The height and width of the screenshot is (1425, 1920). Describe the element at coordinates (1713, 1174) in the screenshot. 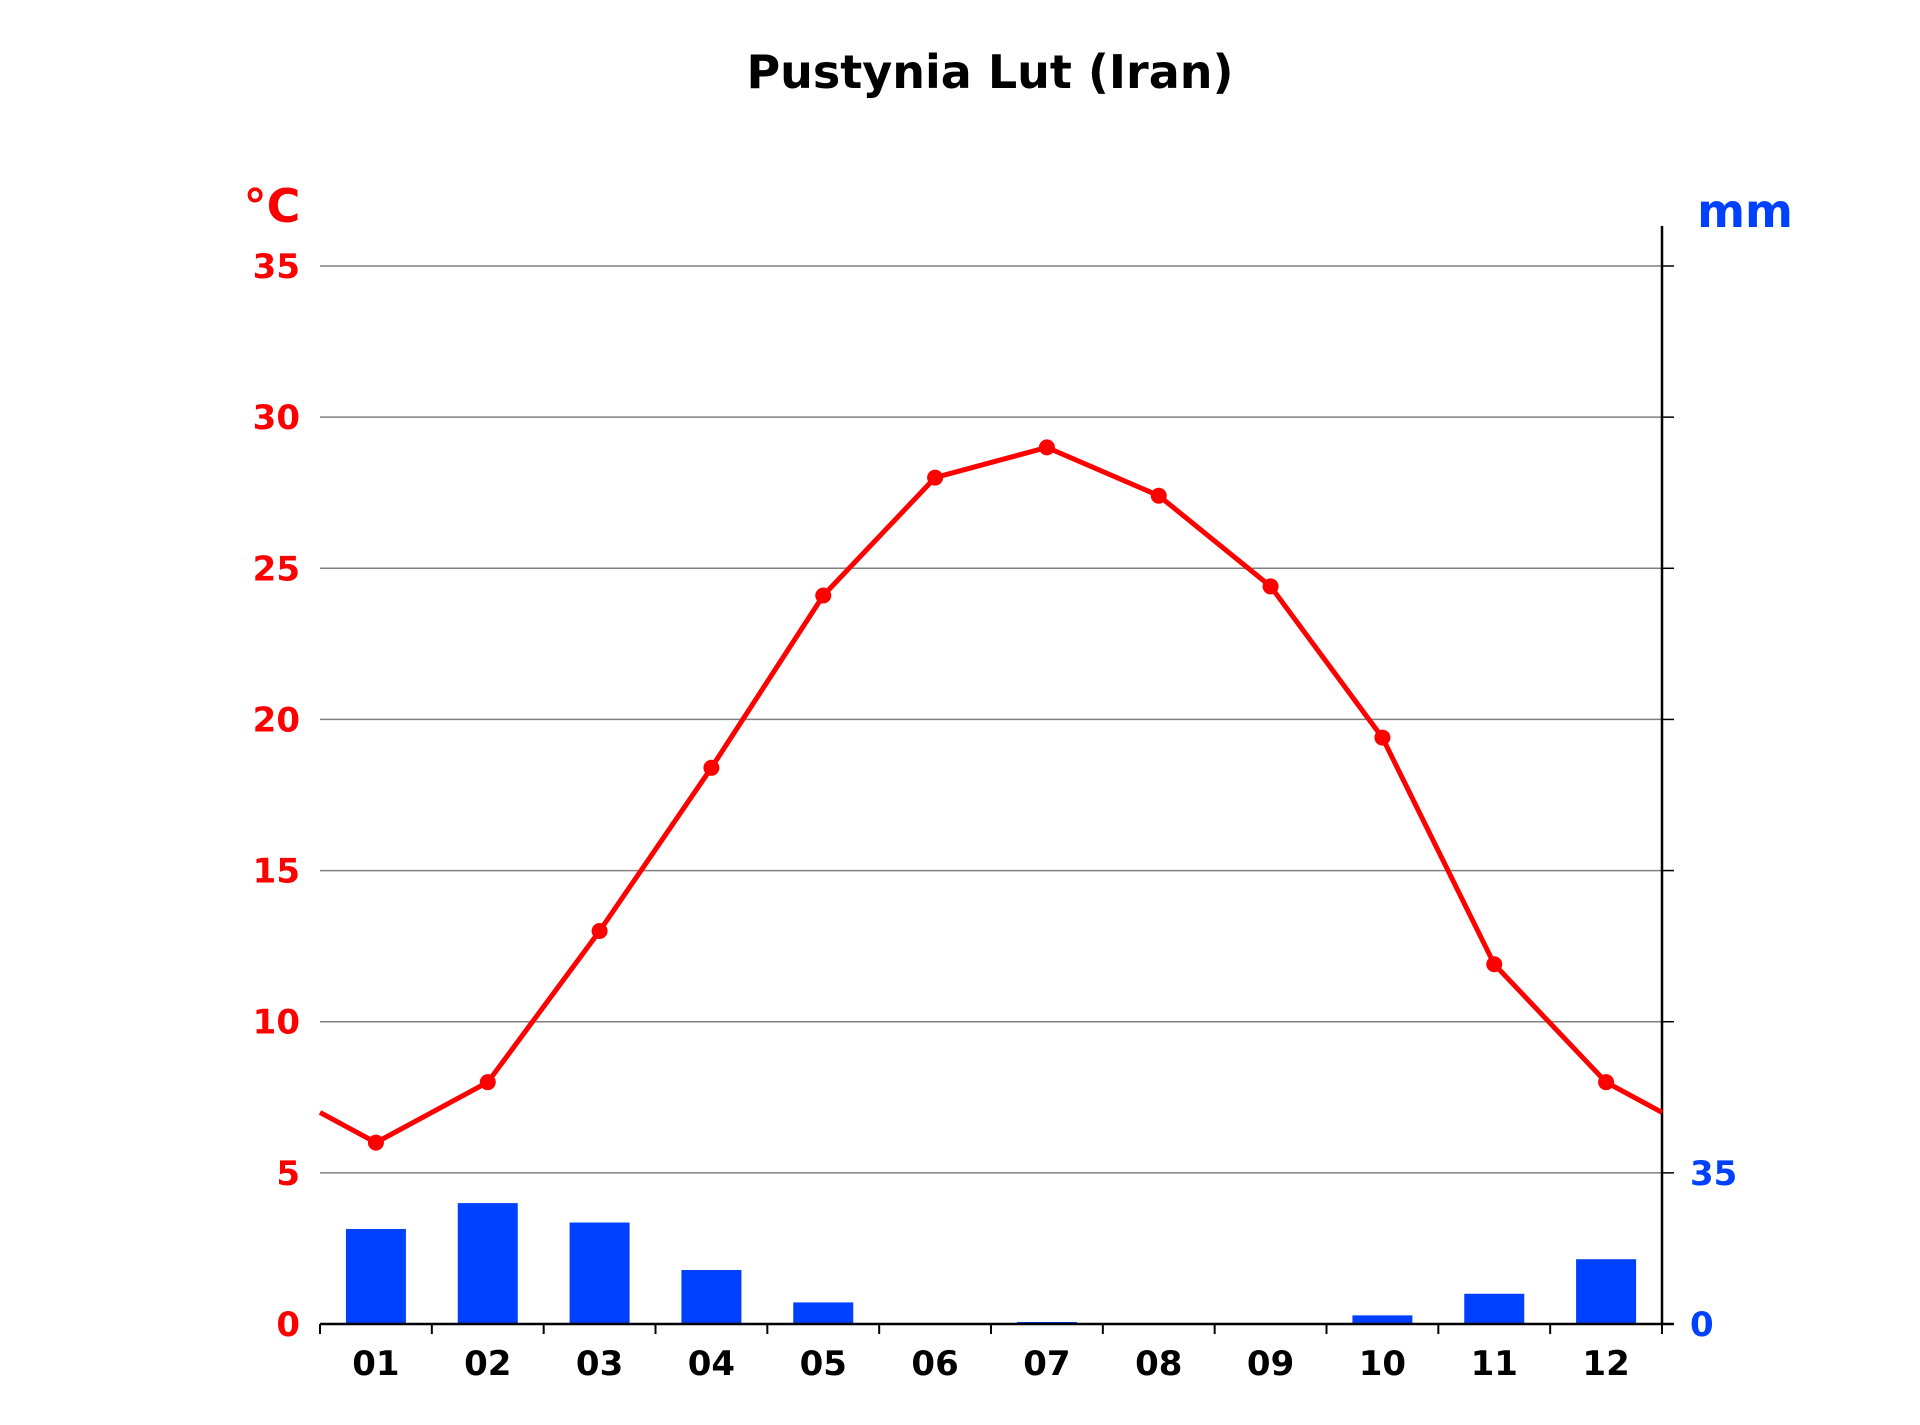

I see `precipitation-tick-label: 35` at that location.